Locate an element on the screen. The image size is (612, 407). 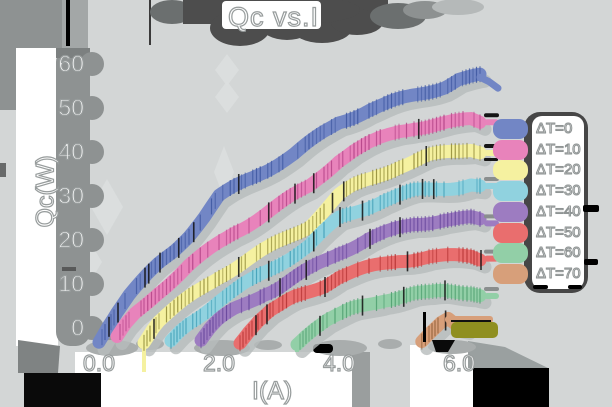
axis-black-mark is located at coordinates (323, 348).